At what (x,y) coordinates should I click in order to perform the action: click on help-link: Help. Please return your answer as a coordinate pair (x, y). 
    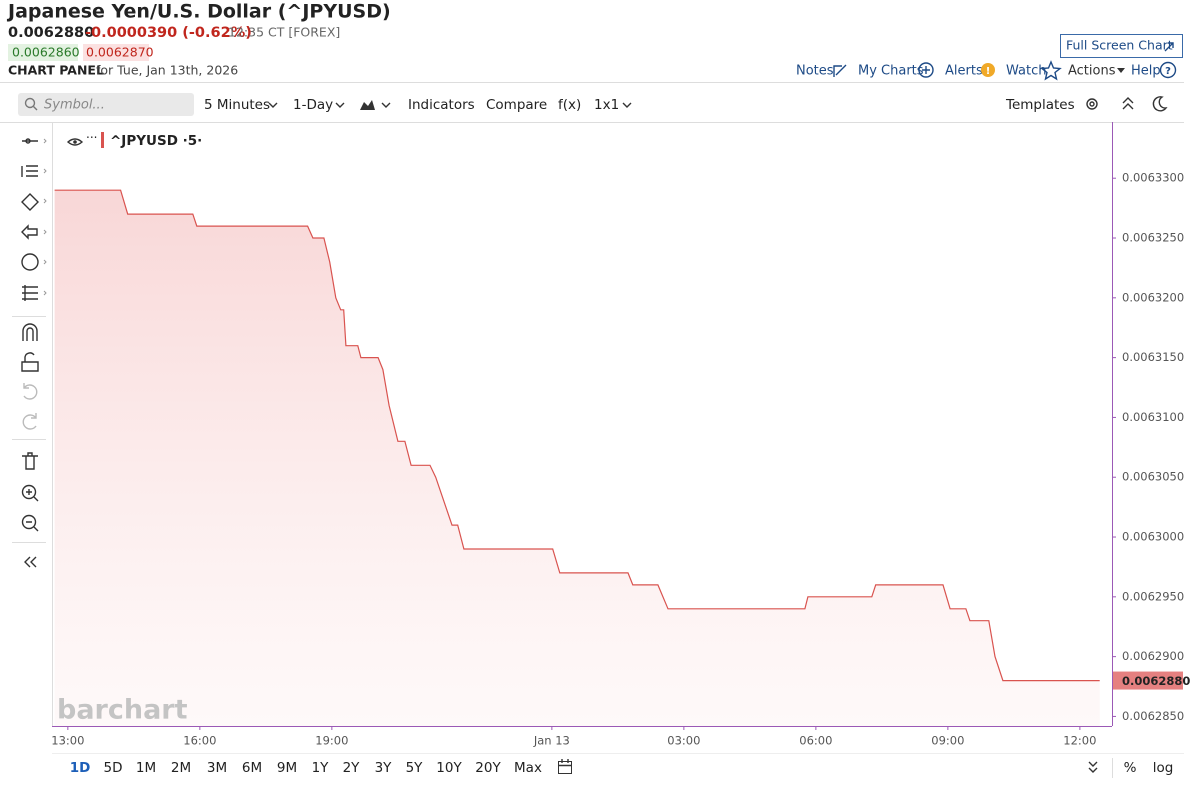
    Looking at the image, I should click on (1146, 71).